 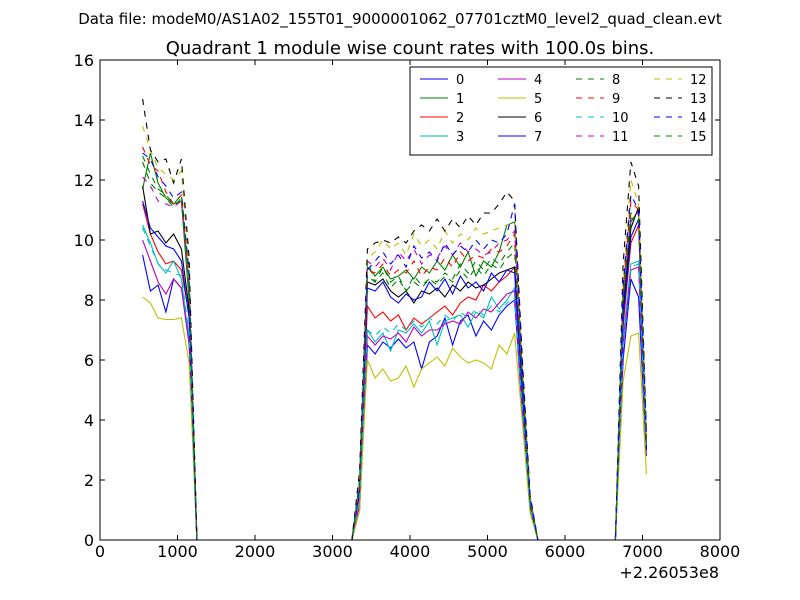 What do you see at coordinates (89, 360) in the screenshot?
I see `y-tick-label: 6` at bounding box center [89, 360].